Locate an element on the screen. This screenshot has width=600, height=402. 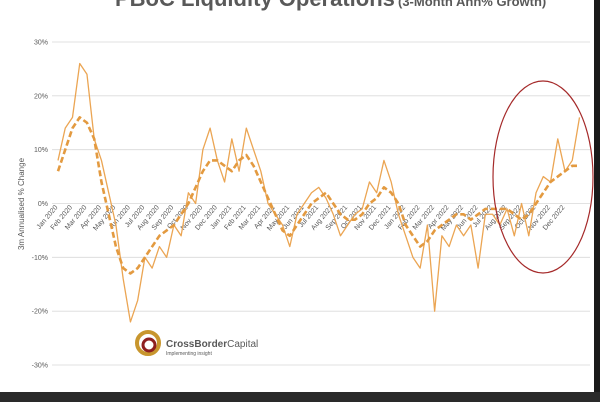
y-tick-label: 0% is located at coordinates (43, 204).